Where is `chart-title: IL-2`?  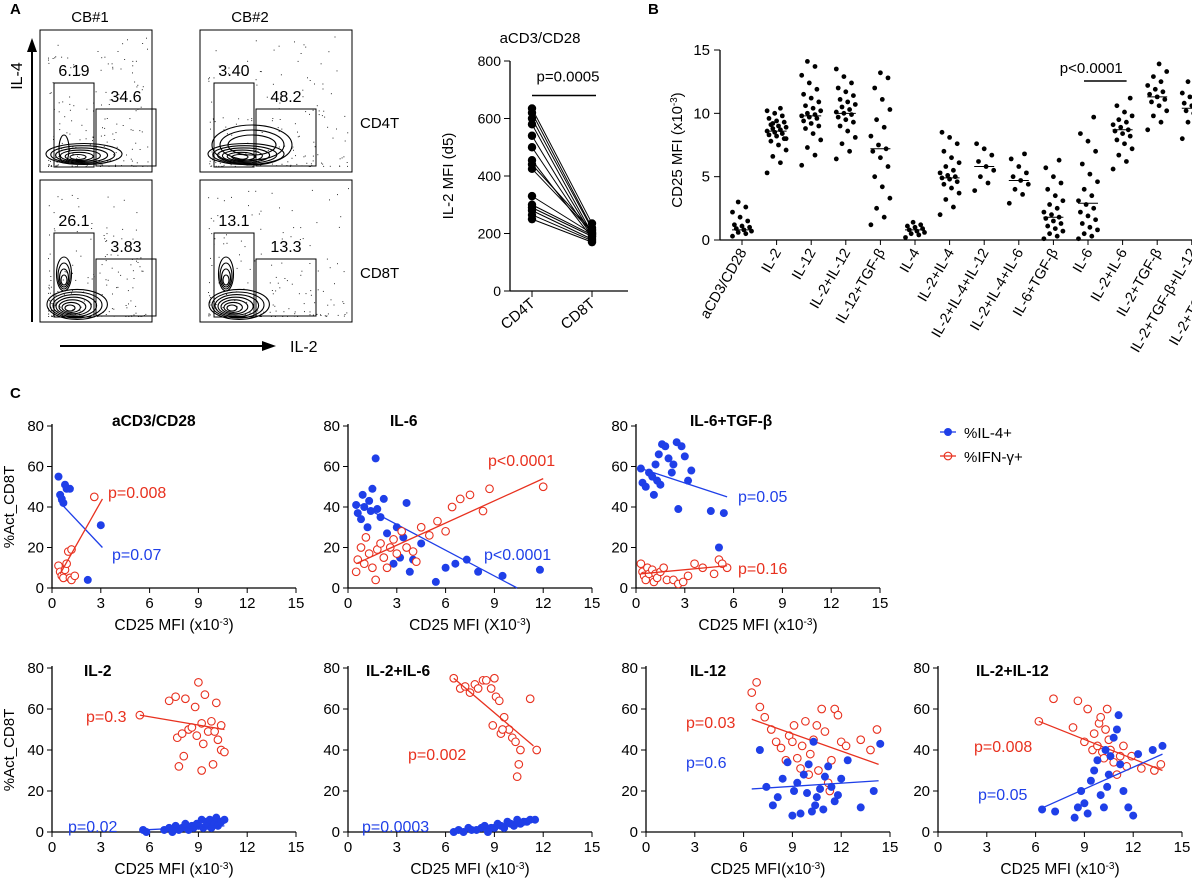
chart-title: IL-2 is located at coordinates (98, 671).